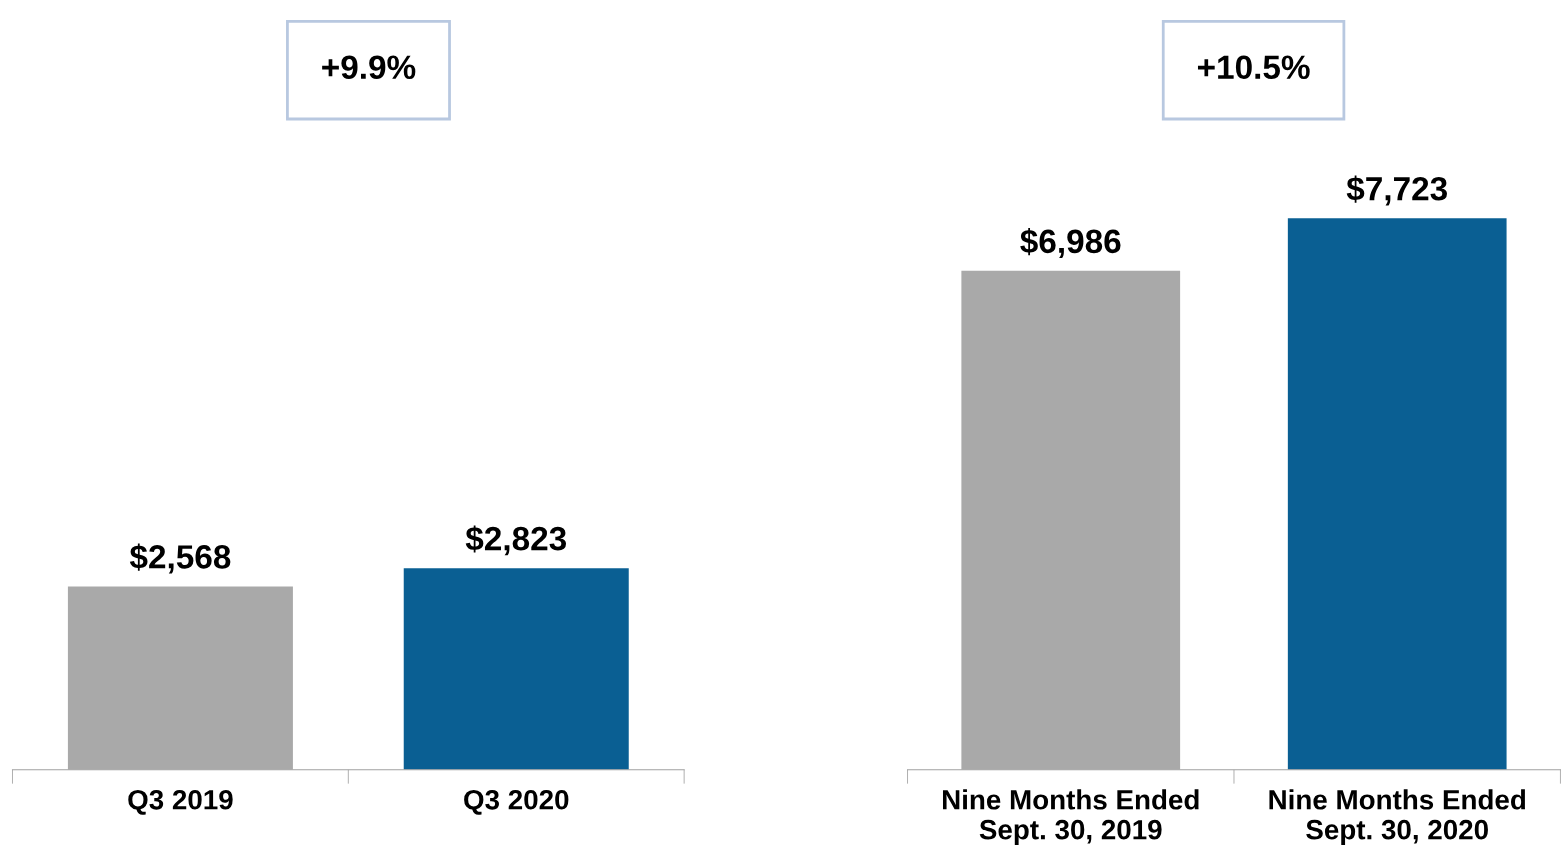 Image resolution: width=1562 pixels, height=862 pixels. What do you see at coordinates (1070, 817) in the screenshot?
I see `x-tick-label: Nine Months Ended Sept. 30, 2019` at bounding box center [1070, 817].